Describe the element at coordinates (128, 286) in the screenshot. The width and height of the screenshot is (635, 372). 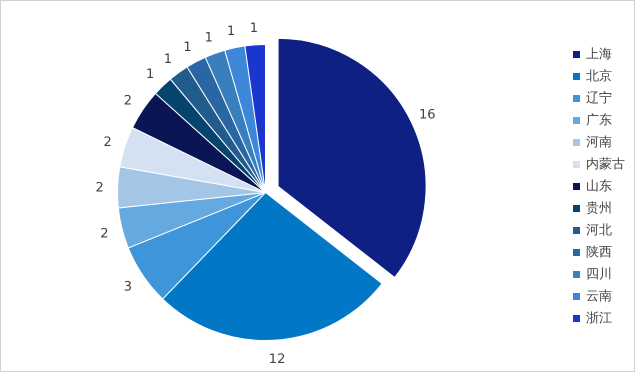
I see `data-label: 3` at that location.